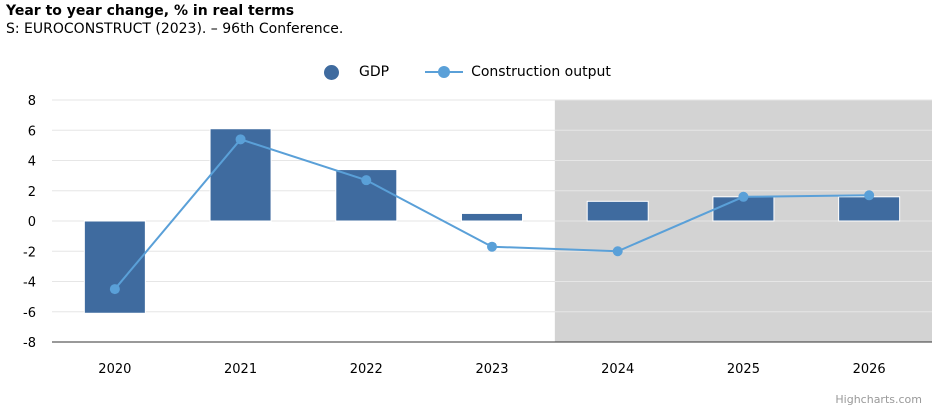  What do you see at coordinates (878, 399) in the screenshot?
I see `credits-link: Highcharts.com` at bounding box center [878, 399].